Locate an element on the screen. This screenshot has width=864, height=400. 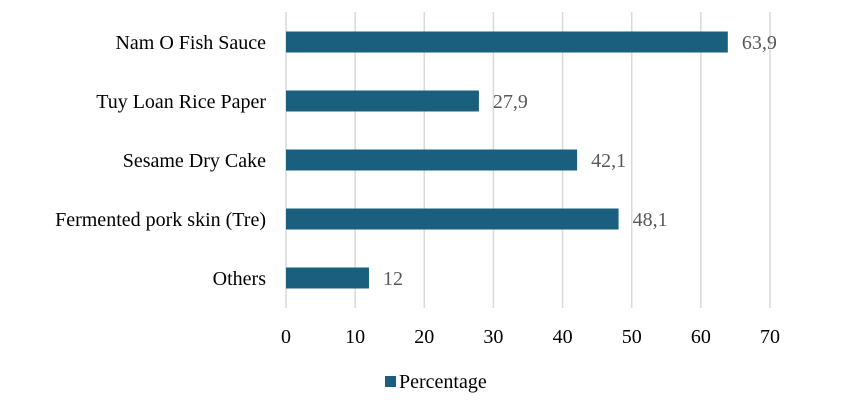
category-label: Sesame Dry Cake is located at coordinates (194, 161).